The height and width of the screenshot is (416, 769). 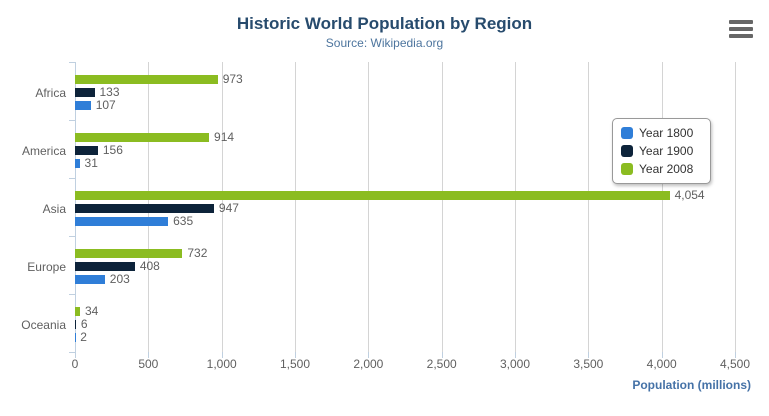 I want to click on bar-group: 732 408 203, so click(x=405, y=267).